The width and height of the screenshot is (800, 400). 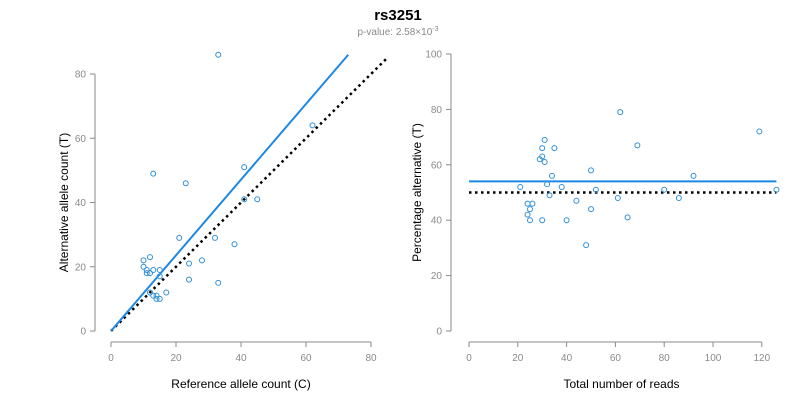 What do you see at coordinates (394, 32) in the screenshot?
I see `p-value-text: p-value: 2.58×10` at bounding box center [394, 32].